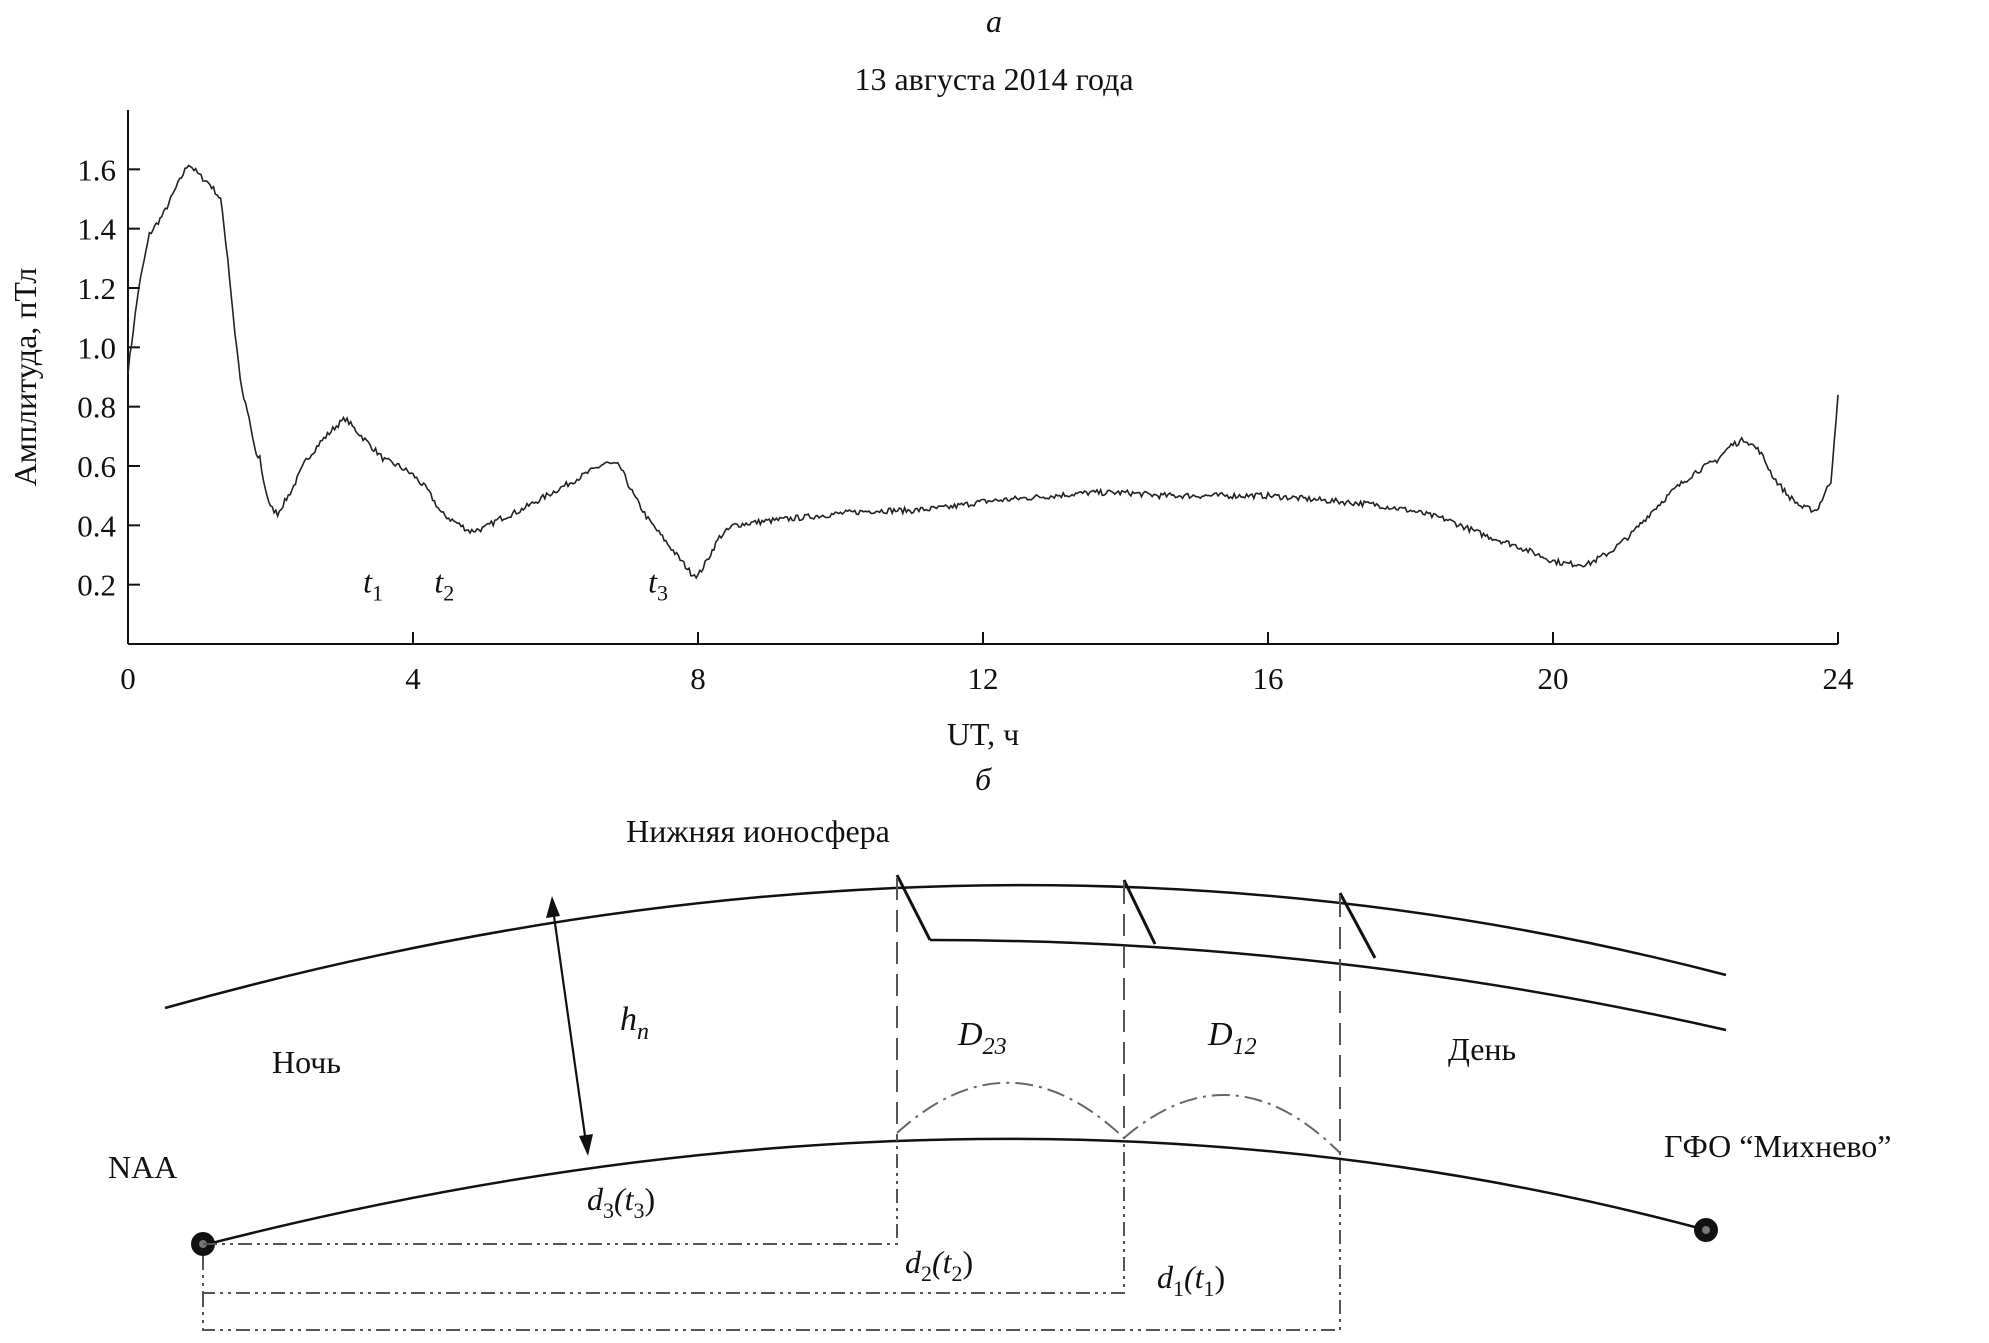 The height and width of the screenshot is (1343, 1989). What do you see at coordinates (983, 734) in the screenshot?
I see `x-axis-label: UT, ч` at bounding box center [983, 734].